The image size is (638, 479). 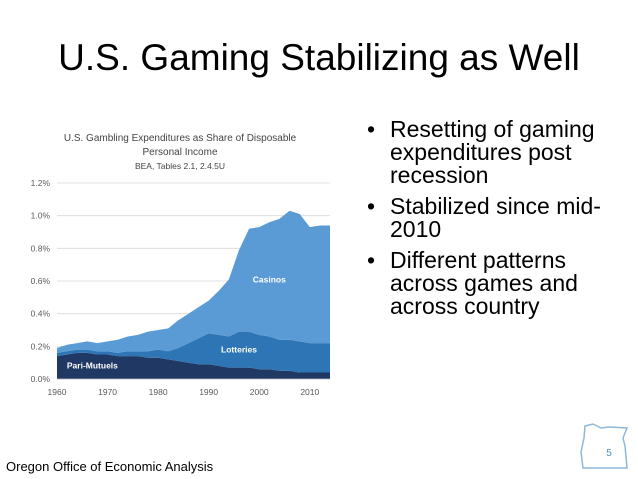 I want to click on area-pari-mutuels, so click(x=193, y=365).